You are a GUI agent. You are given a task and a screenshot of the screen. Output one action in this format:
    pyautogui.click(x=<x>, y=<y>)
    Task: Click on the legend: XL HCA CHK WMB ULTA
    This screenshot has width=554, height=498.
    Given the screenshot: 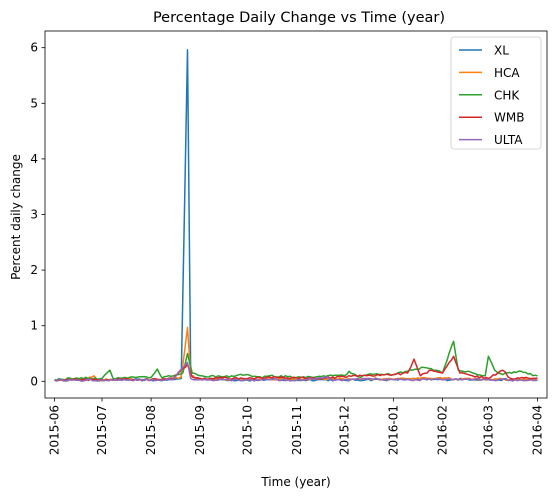 What is the action you would take?
    pyautogui.click(x=496, y=93)
    